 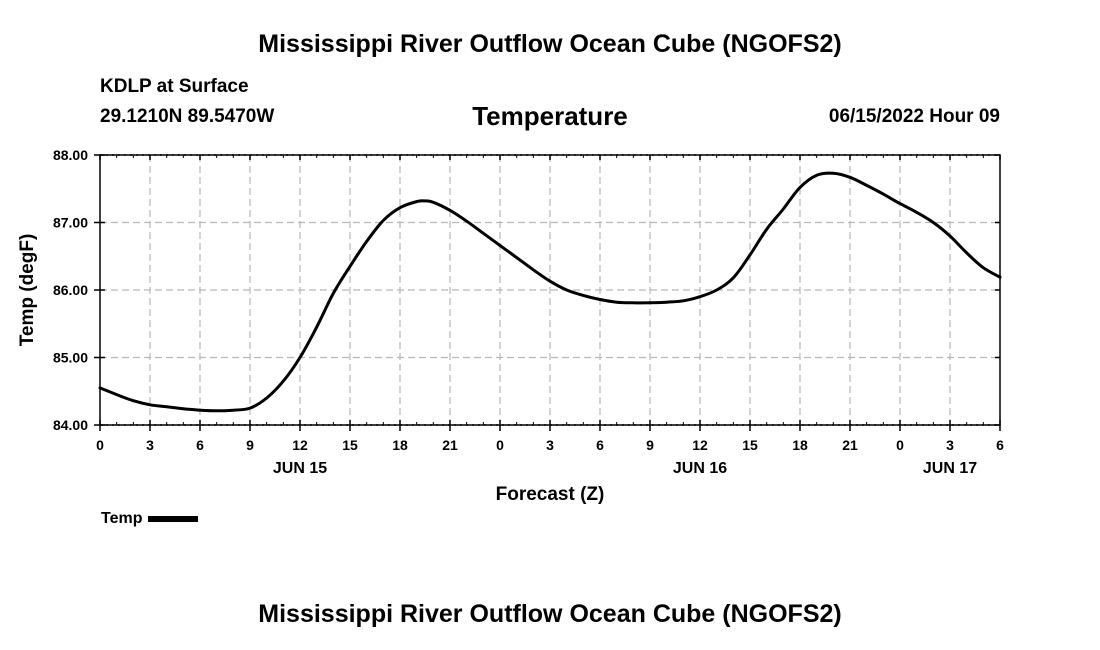 I want to click on y-tick-label: 88.00, so click(x=70, y=155).